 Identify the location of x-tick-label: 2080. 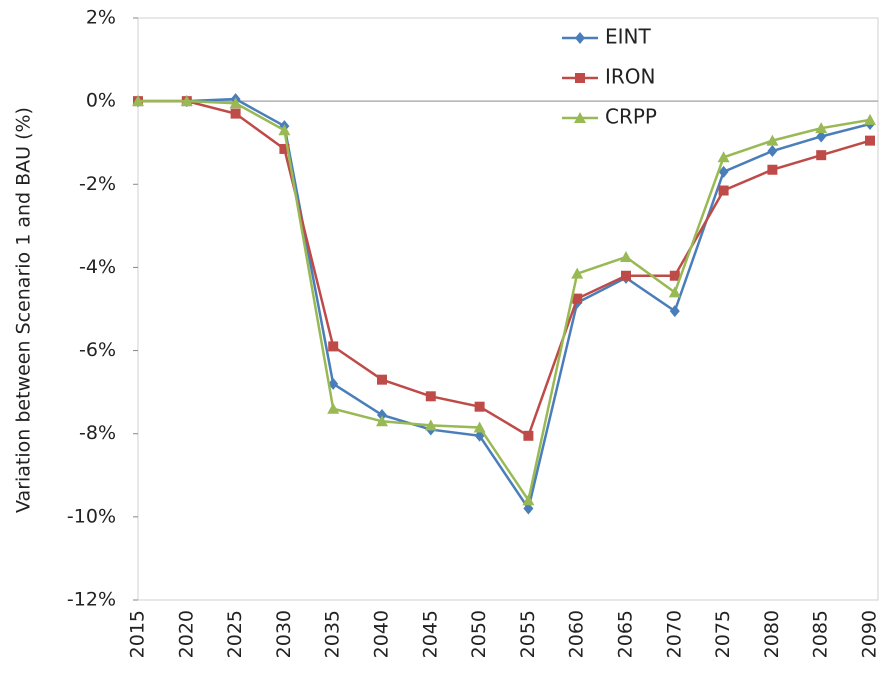
(772, 634).